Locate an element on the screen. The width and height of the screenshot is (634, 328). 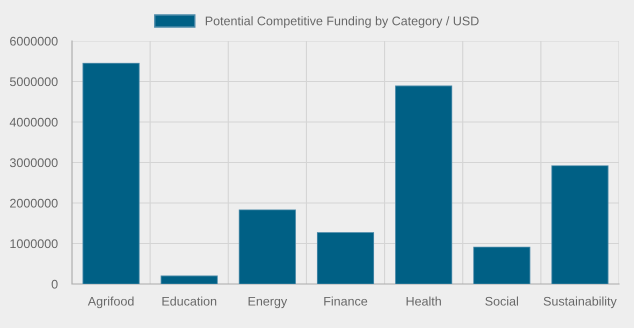
legend-label: Potential Competitive Funding by Category / USD is located at coordinates (342, 22).